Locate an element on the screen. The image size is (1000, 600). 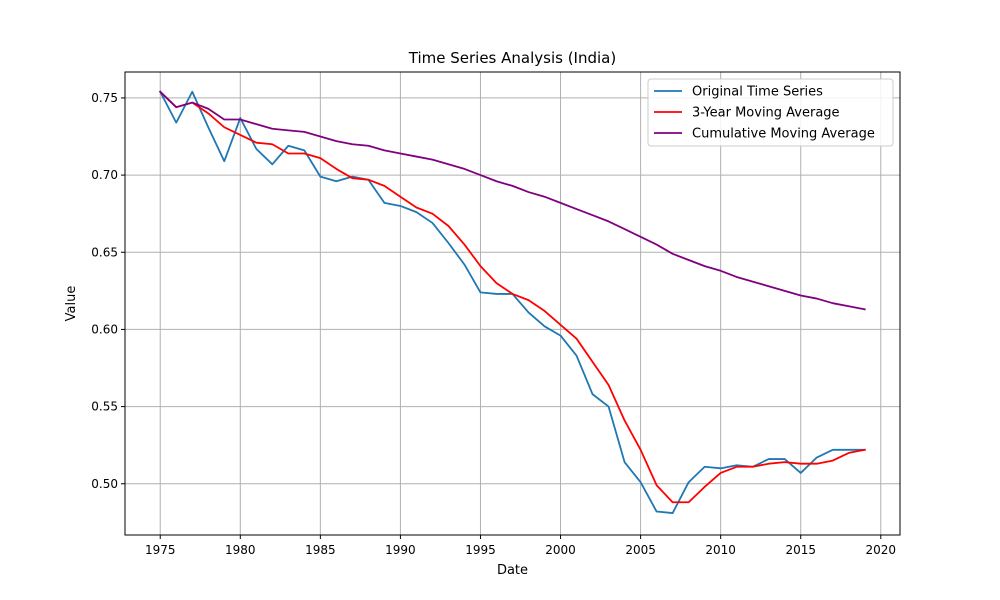
x-tick-label: 1980 is located at coordinates (240, 550).